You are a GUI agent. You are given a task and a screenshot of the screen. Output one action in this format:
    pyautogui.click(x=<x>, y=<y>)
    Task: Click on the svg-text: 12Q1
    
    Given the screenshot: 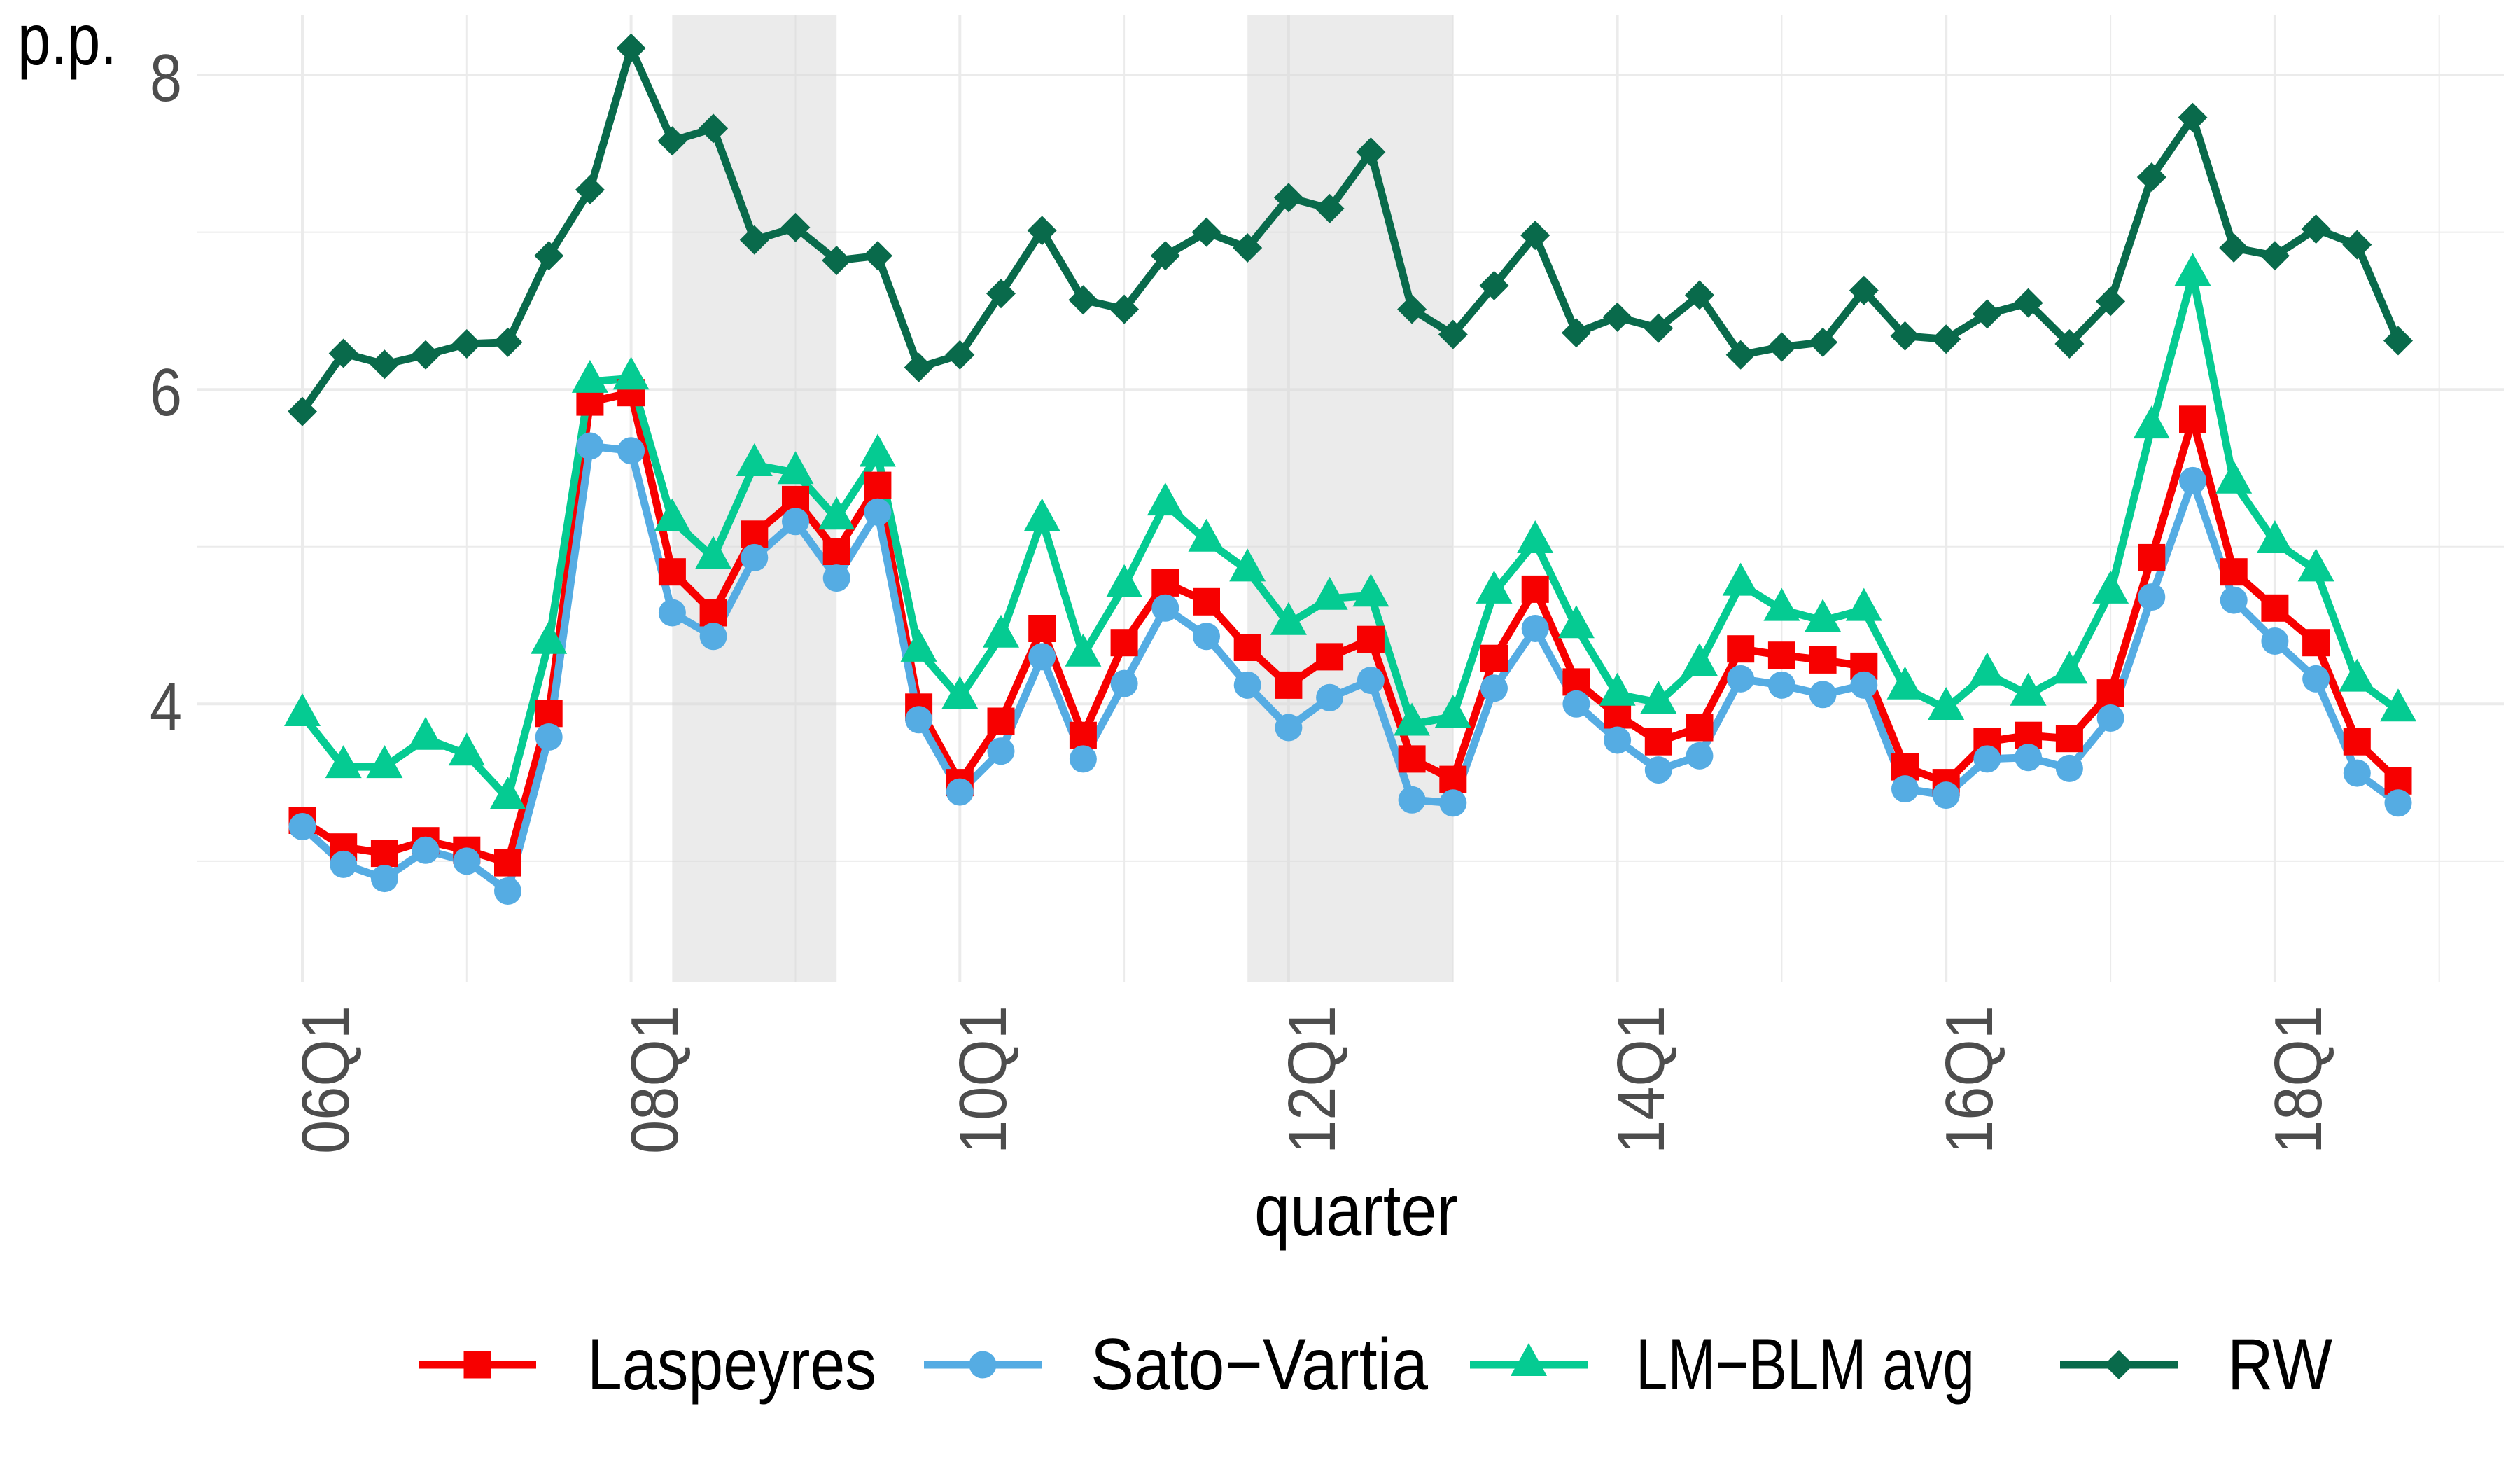 What is the action you would take?
    pyautogui.click(x=1312, y=1080)
    